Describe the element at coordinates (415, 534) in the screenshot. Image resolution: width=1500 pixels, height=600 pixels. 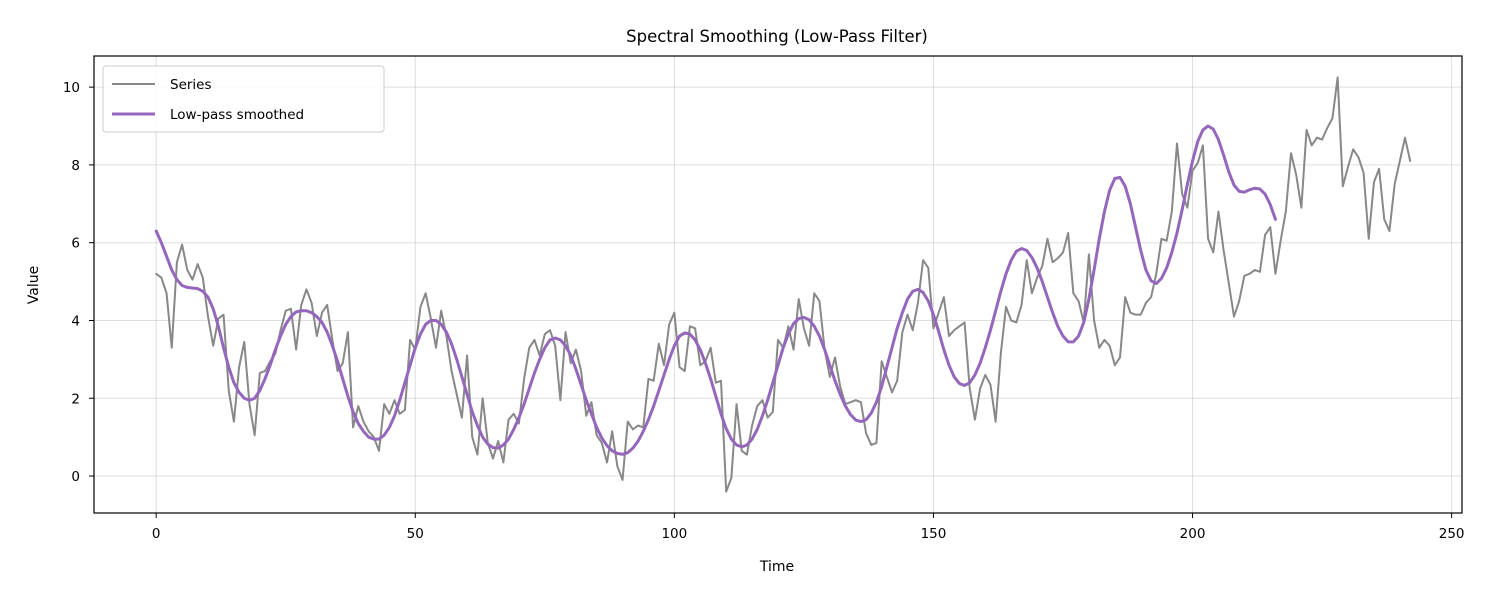
I see `x-tick-label: 50` at that location.